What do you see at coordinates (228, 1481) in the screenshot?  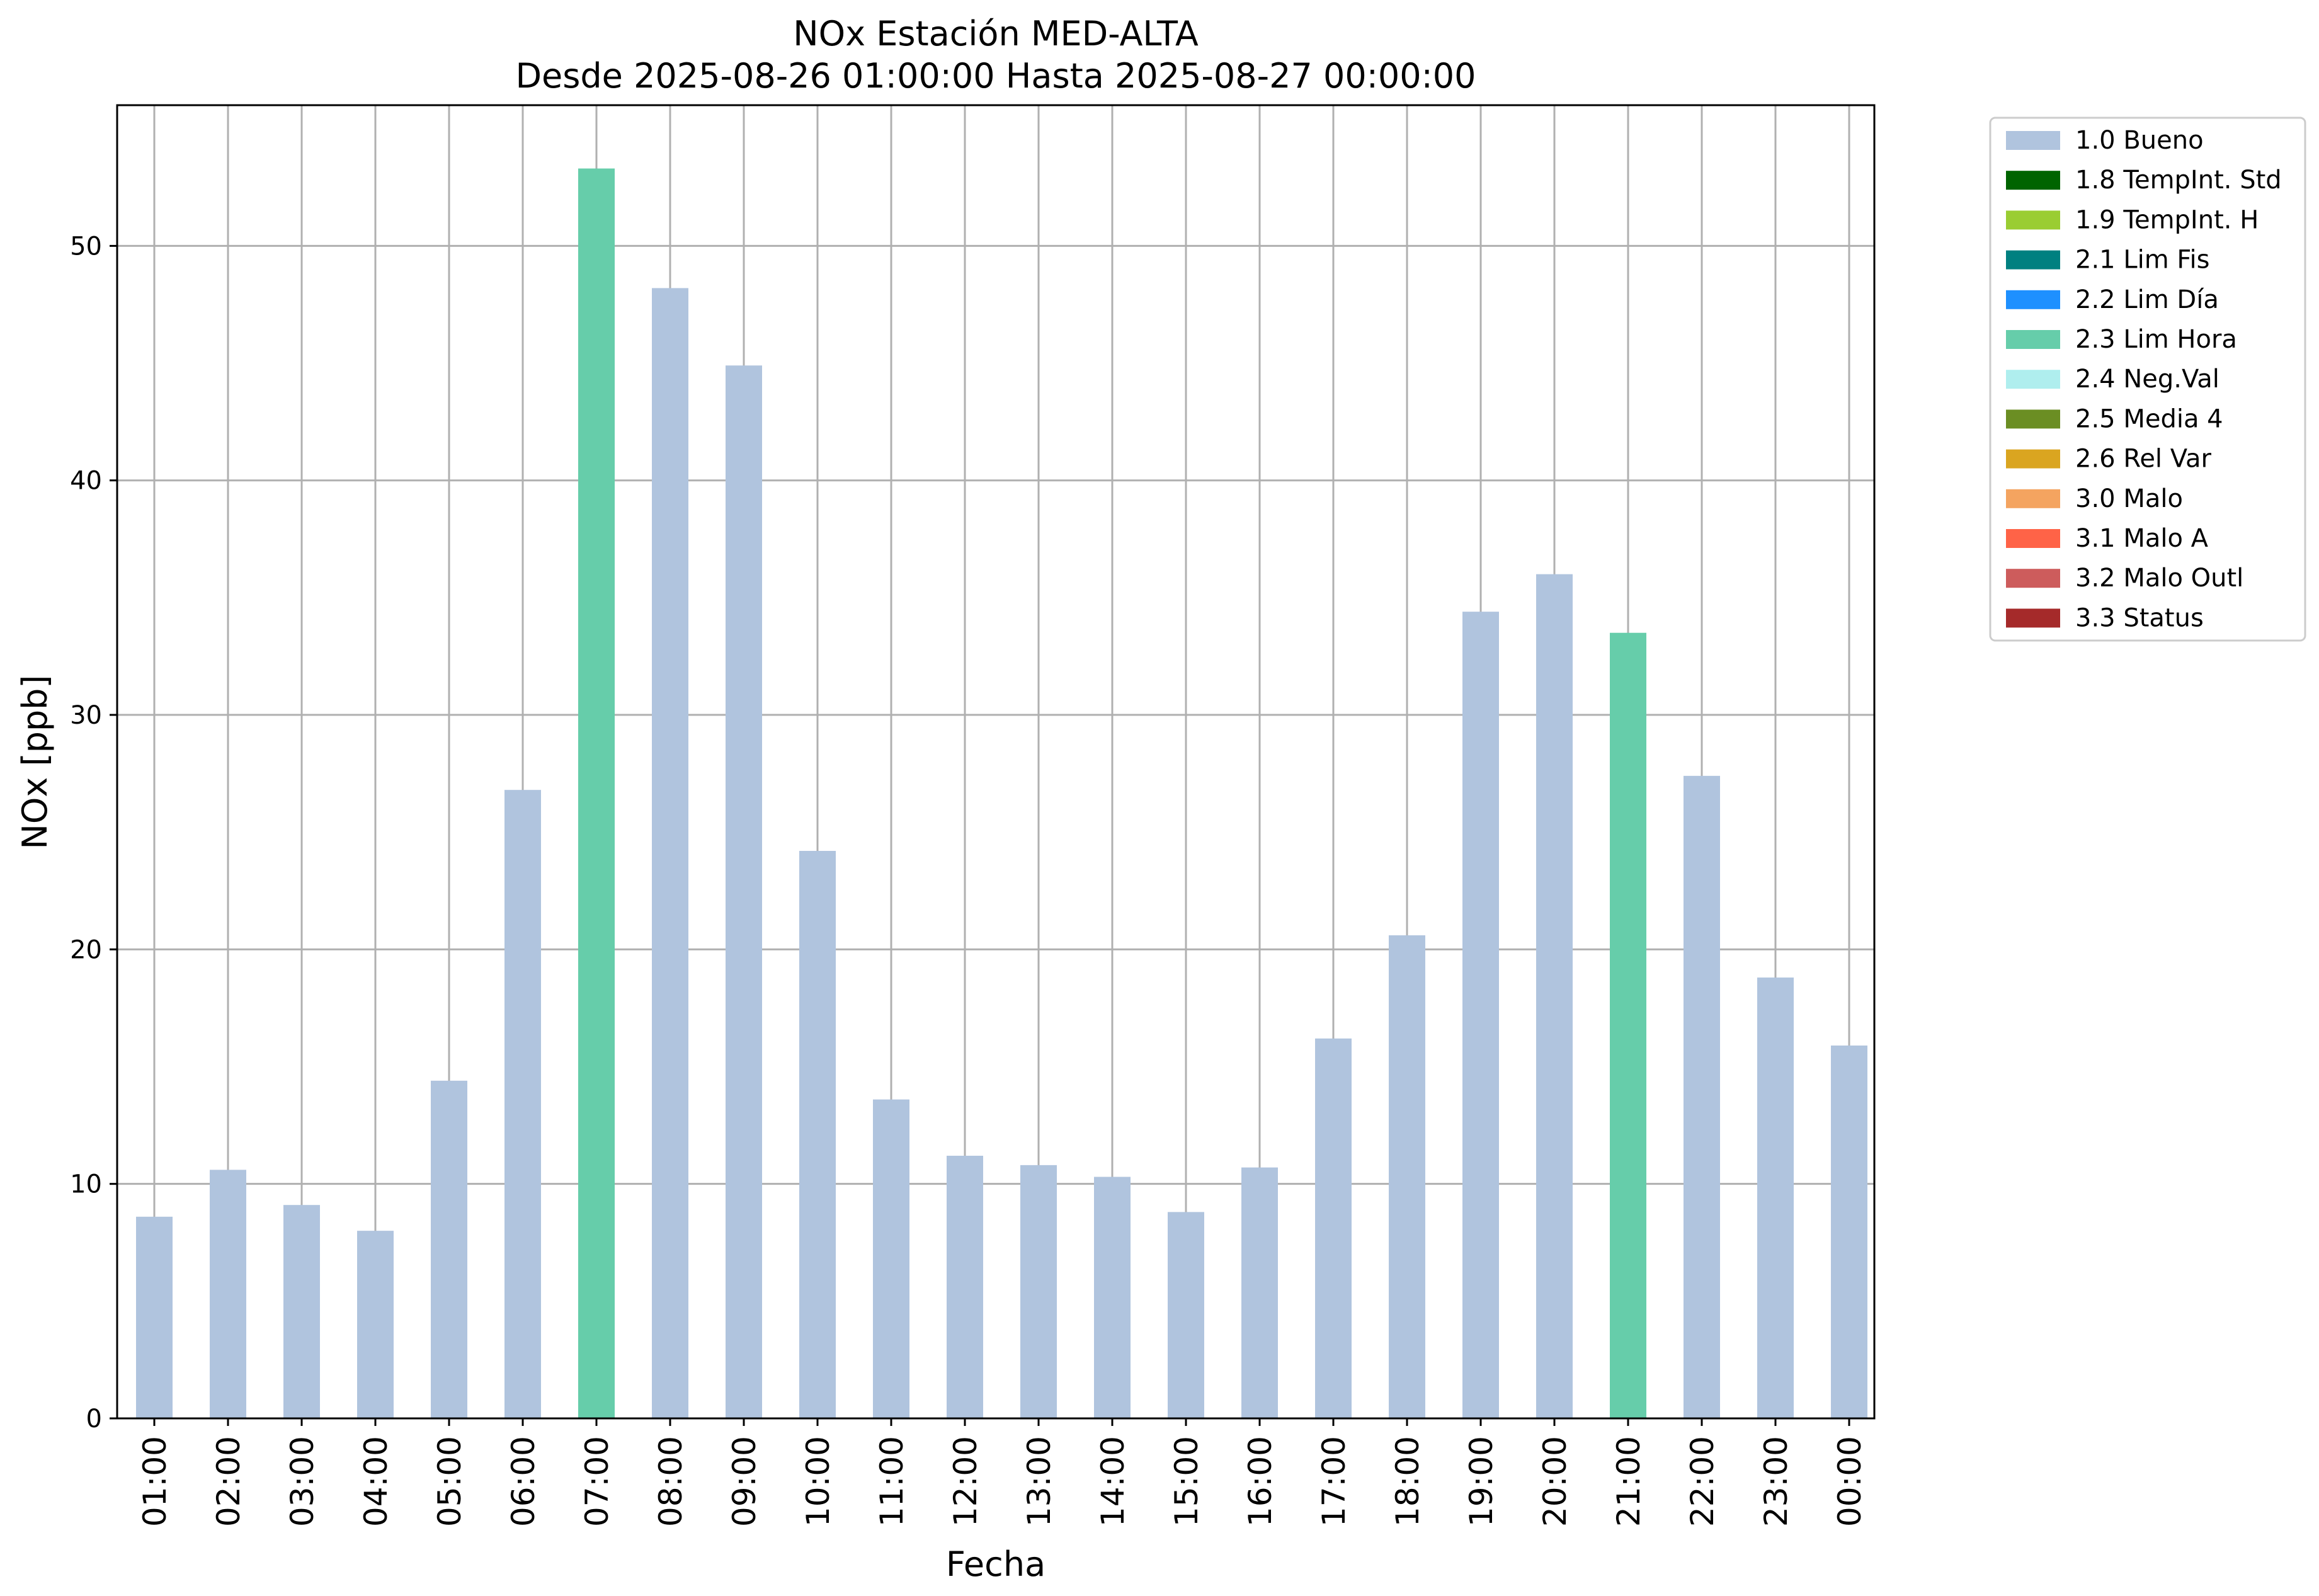 I see `x-tick-label: 02:00` at bounding box center [228, 1481].